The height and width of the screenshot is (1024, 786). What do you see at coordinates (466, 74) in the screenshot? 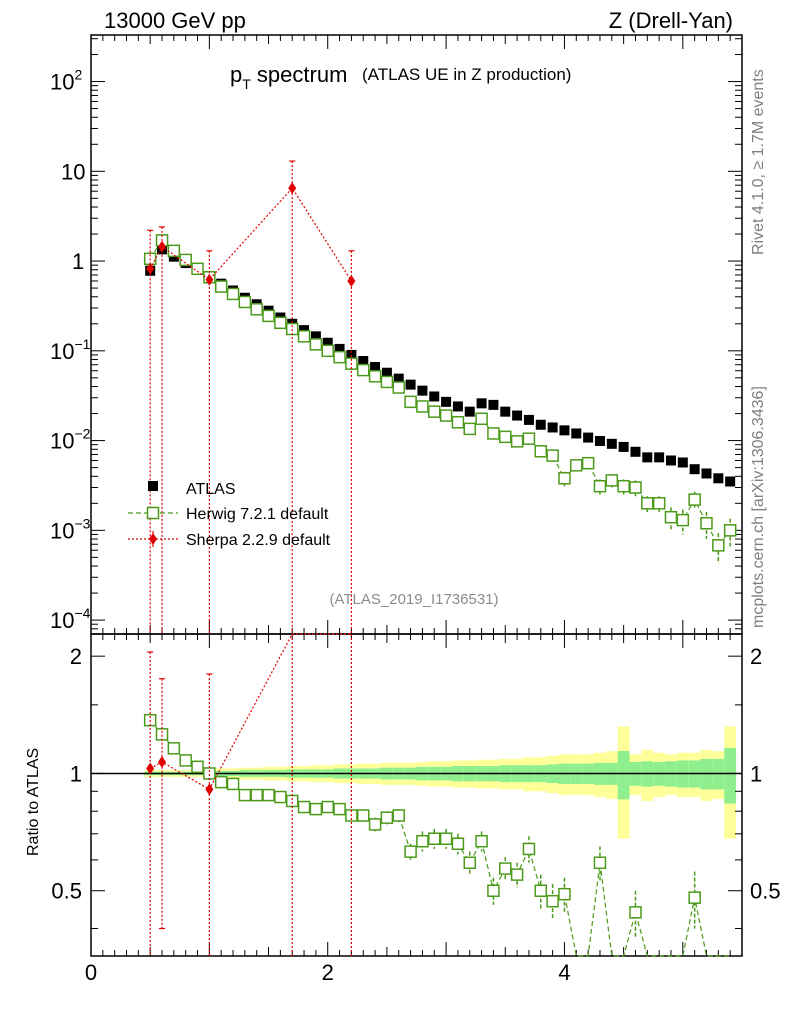
I see `chart-title-note: (ATLAS UE in Z production)` at bounding box center [466, 74].